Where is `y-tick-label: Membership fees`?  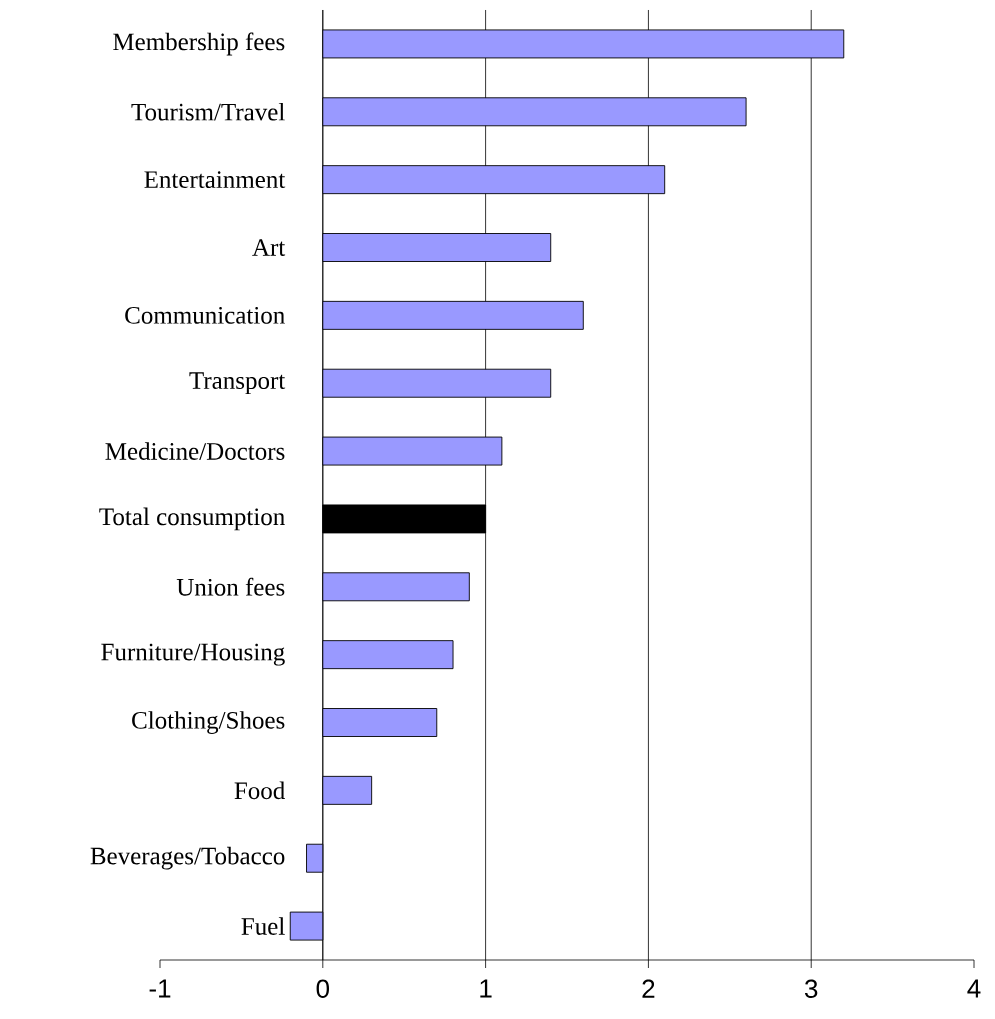
y-tick-label: Membership fees is located at coordinates (199, 44).